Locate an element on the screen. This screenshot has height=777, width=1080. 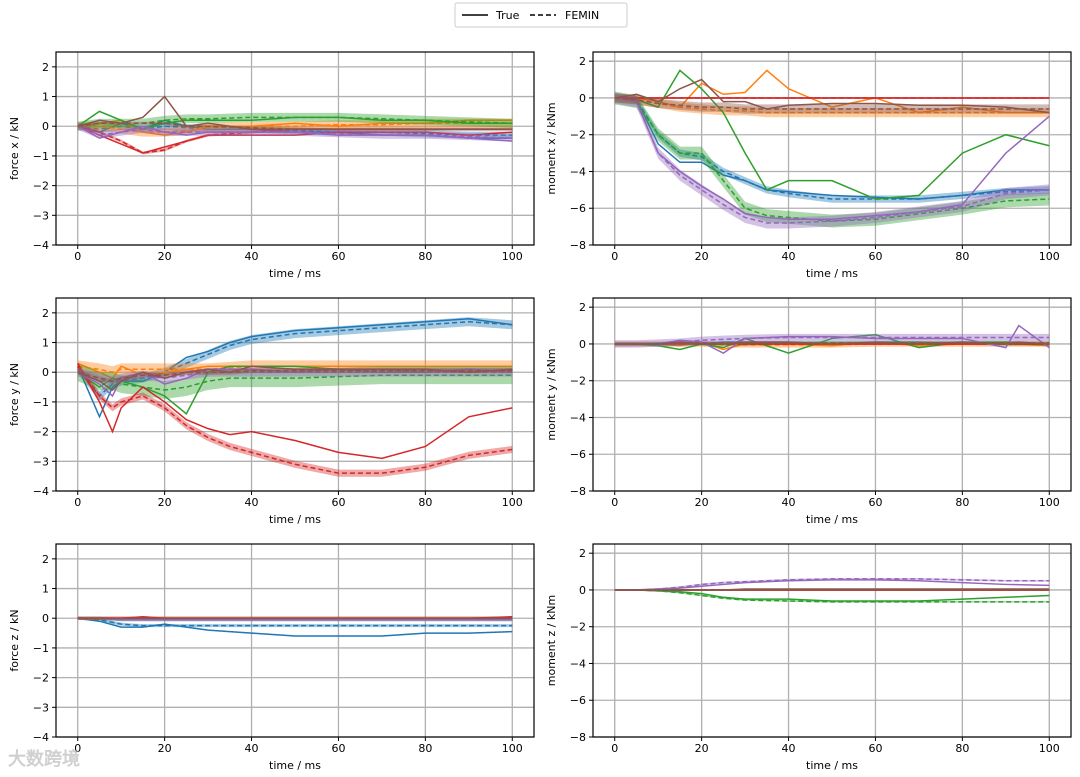
y-axis-label: force z / kN is located at coordinates (14, 640).